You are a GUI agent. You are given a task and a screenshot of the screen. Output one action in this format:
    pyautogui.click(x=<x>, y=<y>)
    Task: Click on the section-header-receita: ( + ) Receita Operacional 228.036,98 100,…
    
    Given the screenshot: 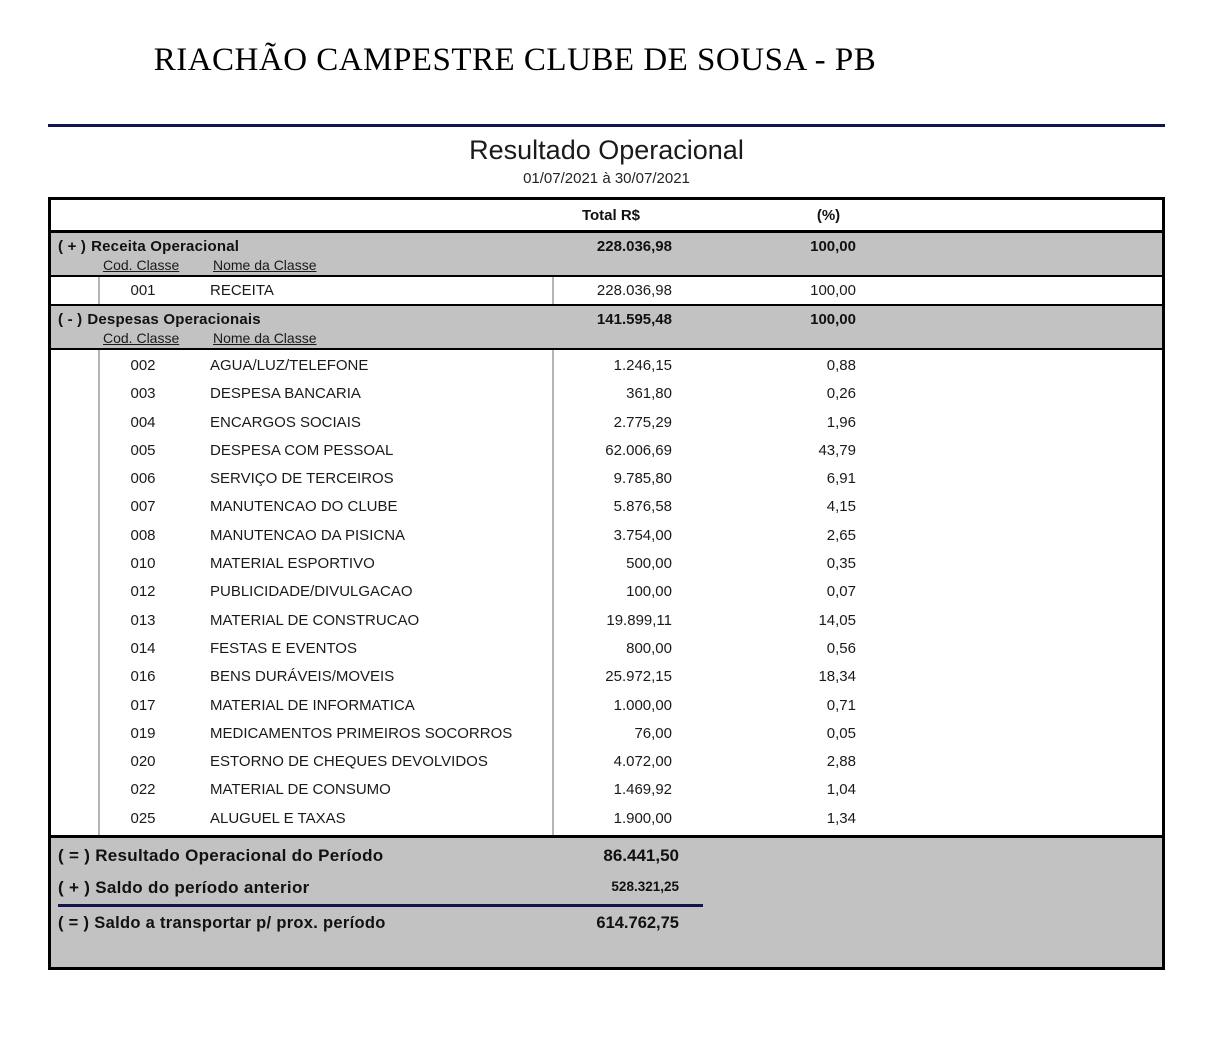 What is the action you would take?
    pyautogui.click(x=606, y=255)
    